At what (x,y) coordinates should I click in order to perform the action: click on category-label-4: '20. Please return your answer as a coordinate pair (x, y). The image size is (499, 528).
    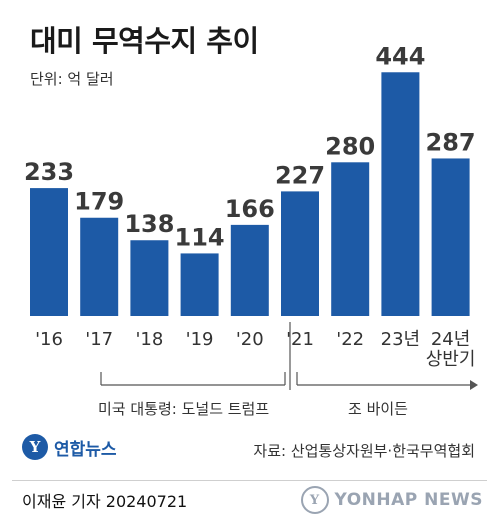
    Looking at the image, I should click on (250, 339).